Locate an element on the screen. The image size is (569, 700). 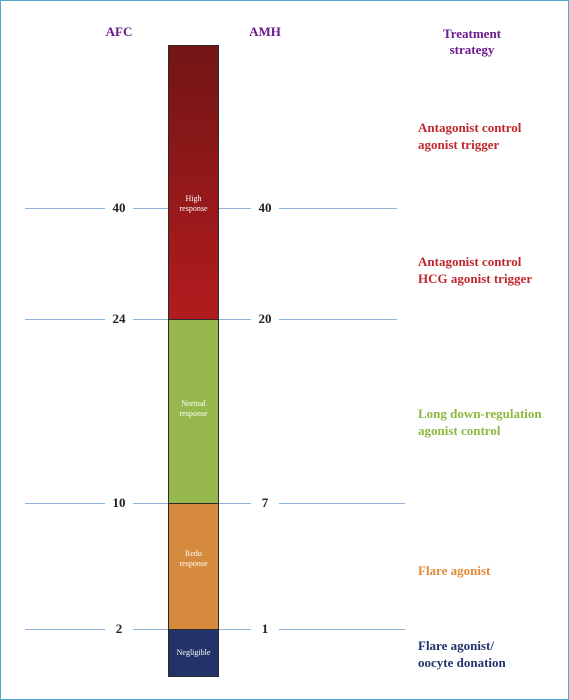
afc-value-10: 10 is located at coordinates (119, 503).